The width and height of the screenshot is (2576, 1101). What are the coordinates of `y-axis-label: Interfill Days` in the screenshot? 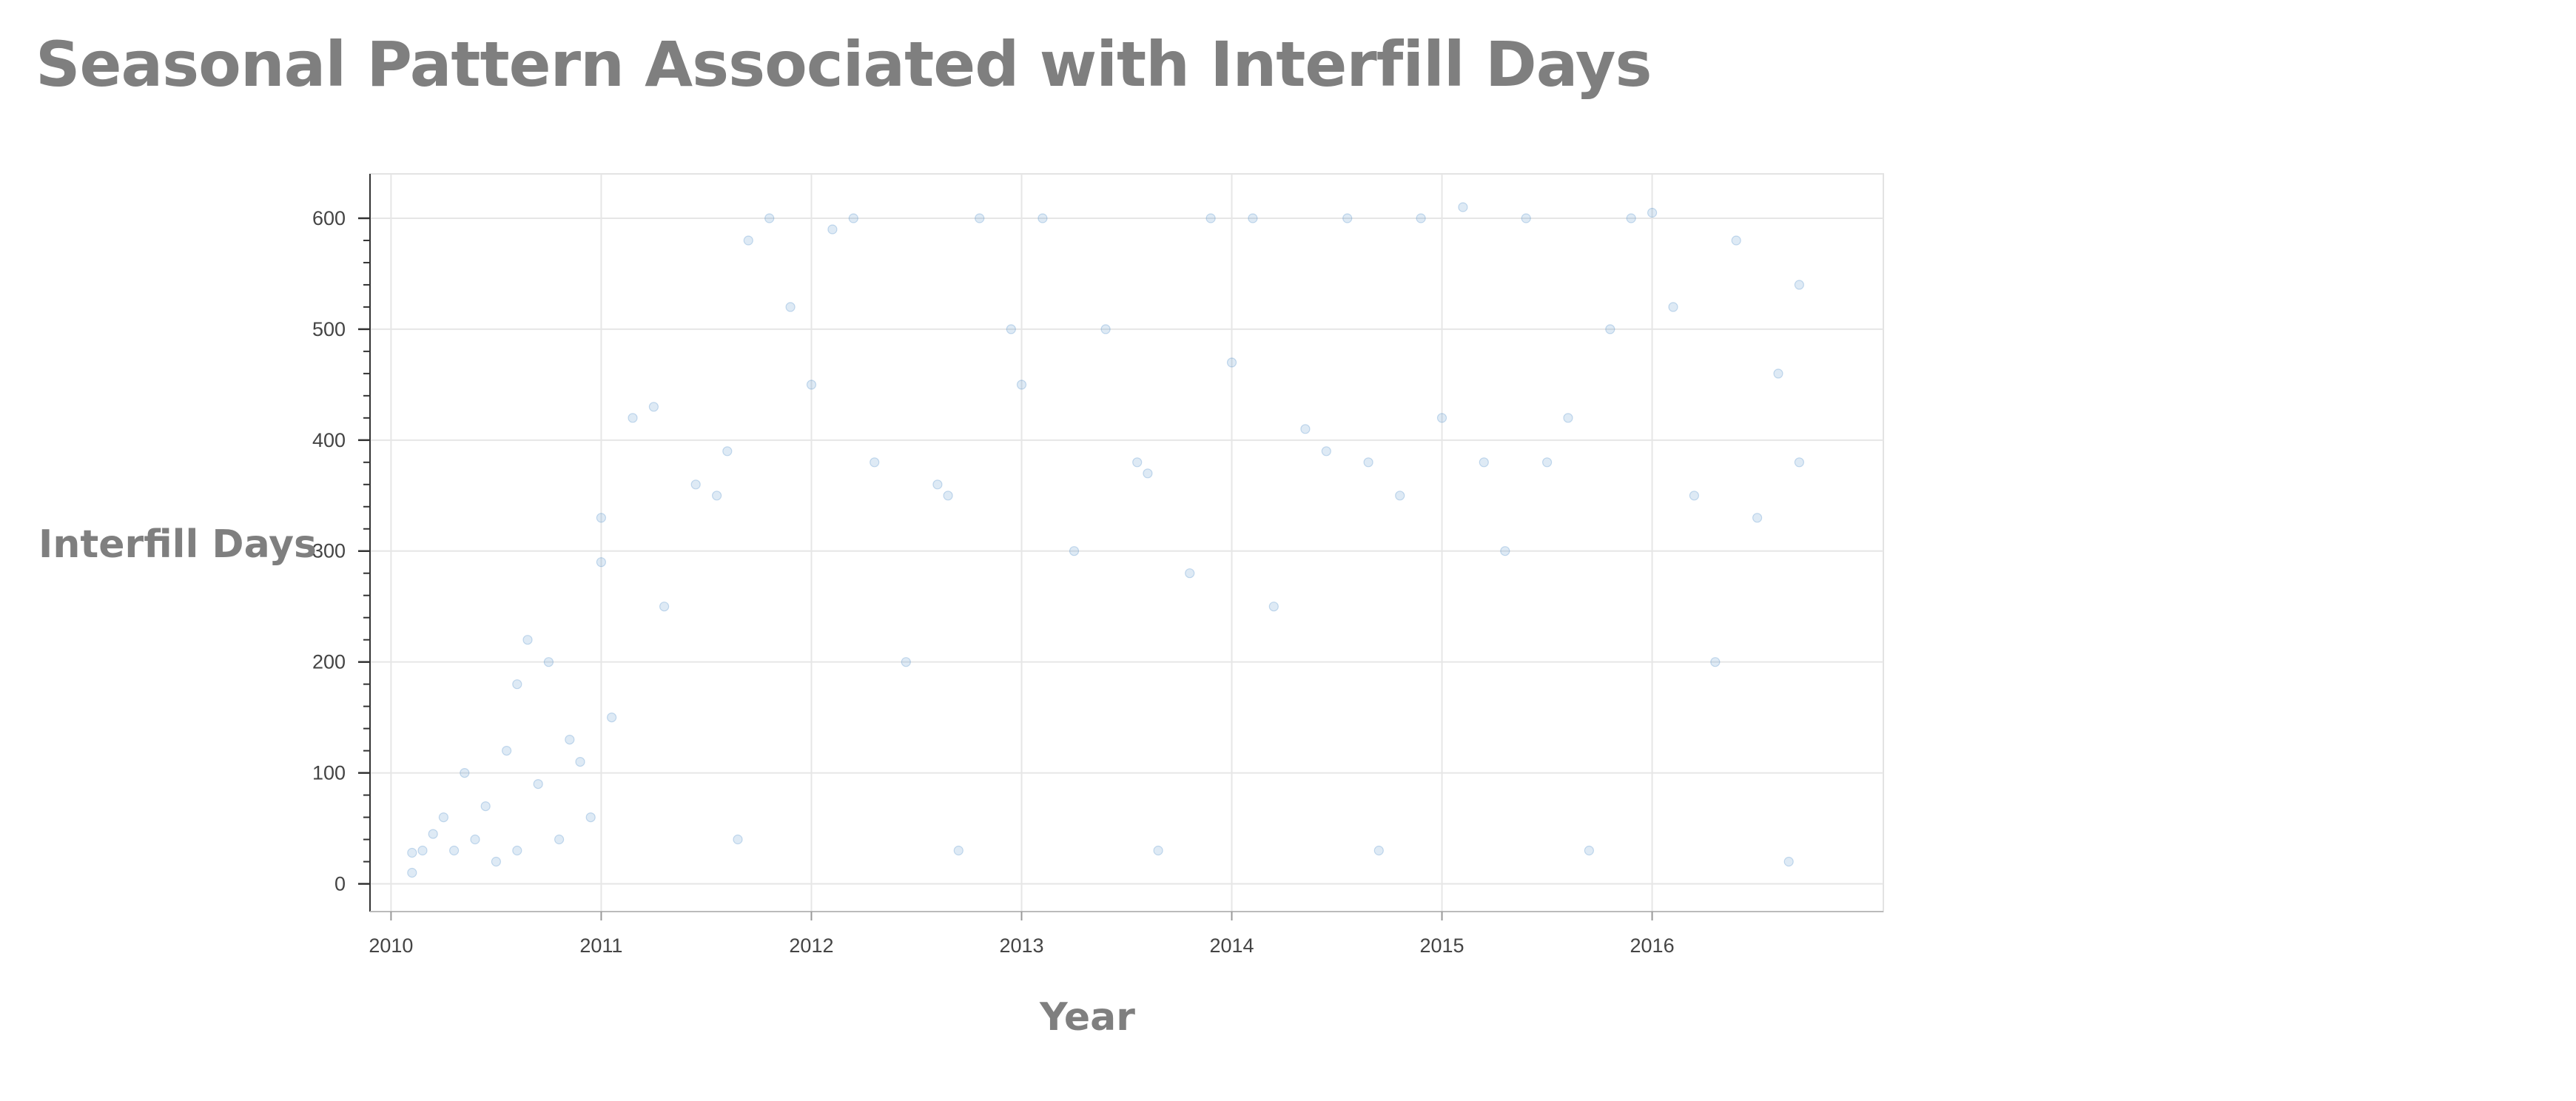 It's located at (177, 544).